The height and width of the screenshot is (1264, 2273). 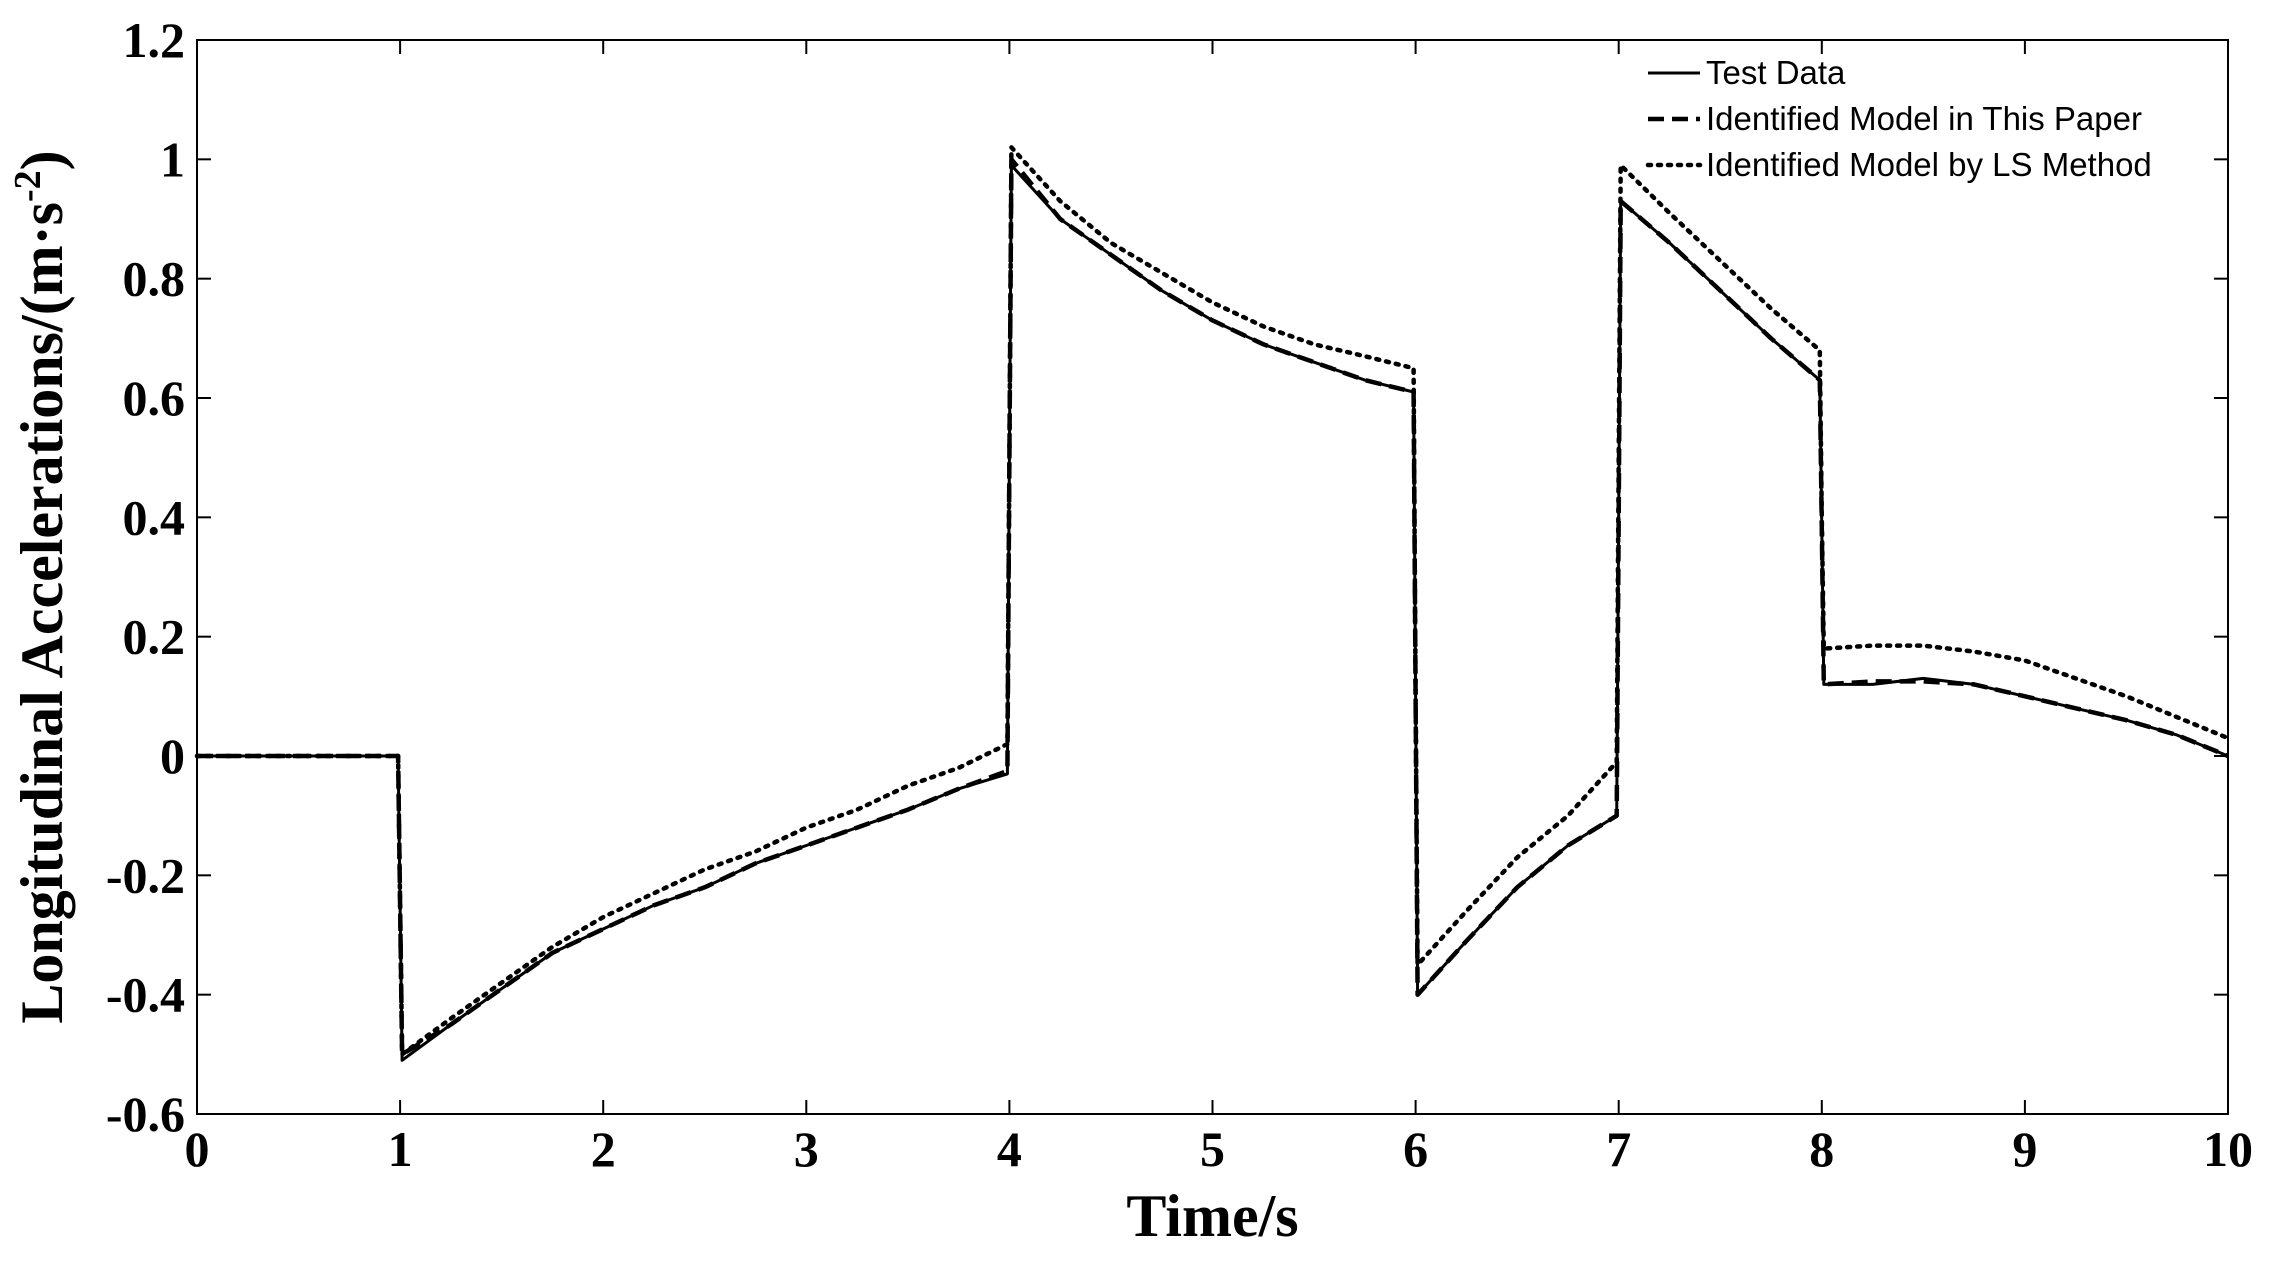 What do you see at coordinates (1618, 1149) in the screenshot?
I see `x-tick-label: 7` at bounding box center [1618, 1149].